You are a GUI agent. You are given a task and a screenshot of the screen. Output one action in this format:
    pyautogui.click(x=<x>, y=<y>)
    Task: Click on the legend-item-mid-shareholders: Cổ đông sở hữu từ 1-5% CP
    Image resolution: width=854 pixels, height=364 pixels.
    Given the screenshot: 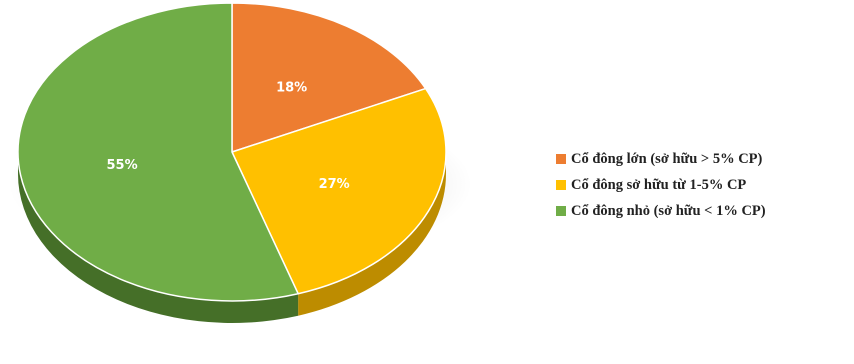 What is the action you would take?
    pyautogui.click(x=704, y=185)
    